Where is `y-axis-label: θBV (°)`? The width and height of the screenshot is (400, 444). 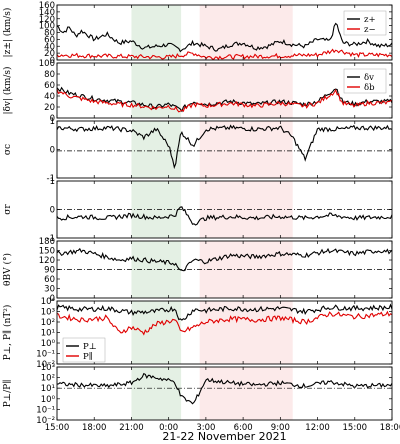
y-axis-label: θBV (°) is located at coordinates (7, 269).